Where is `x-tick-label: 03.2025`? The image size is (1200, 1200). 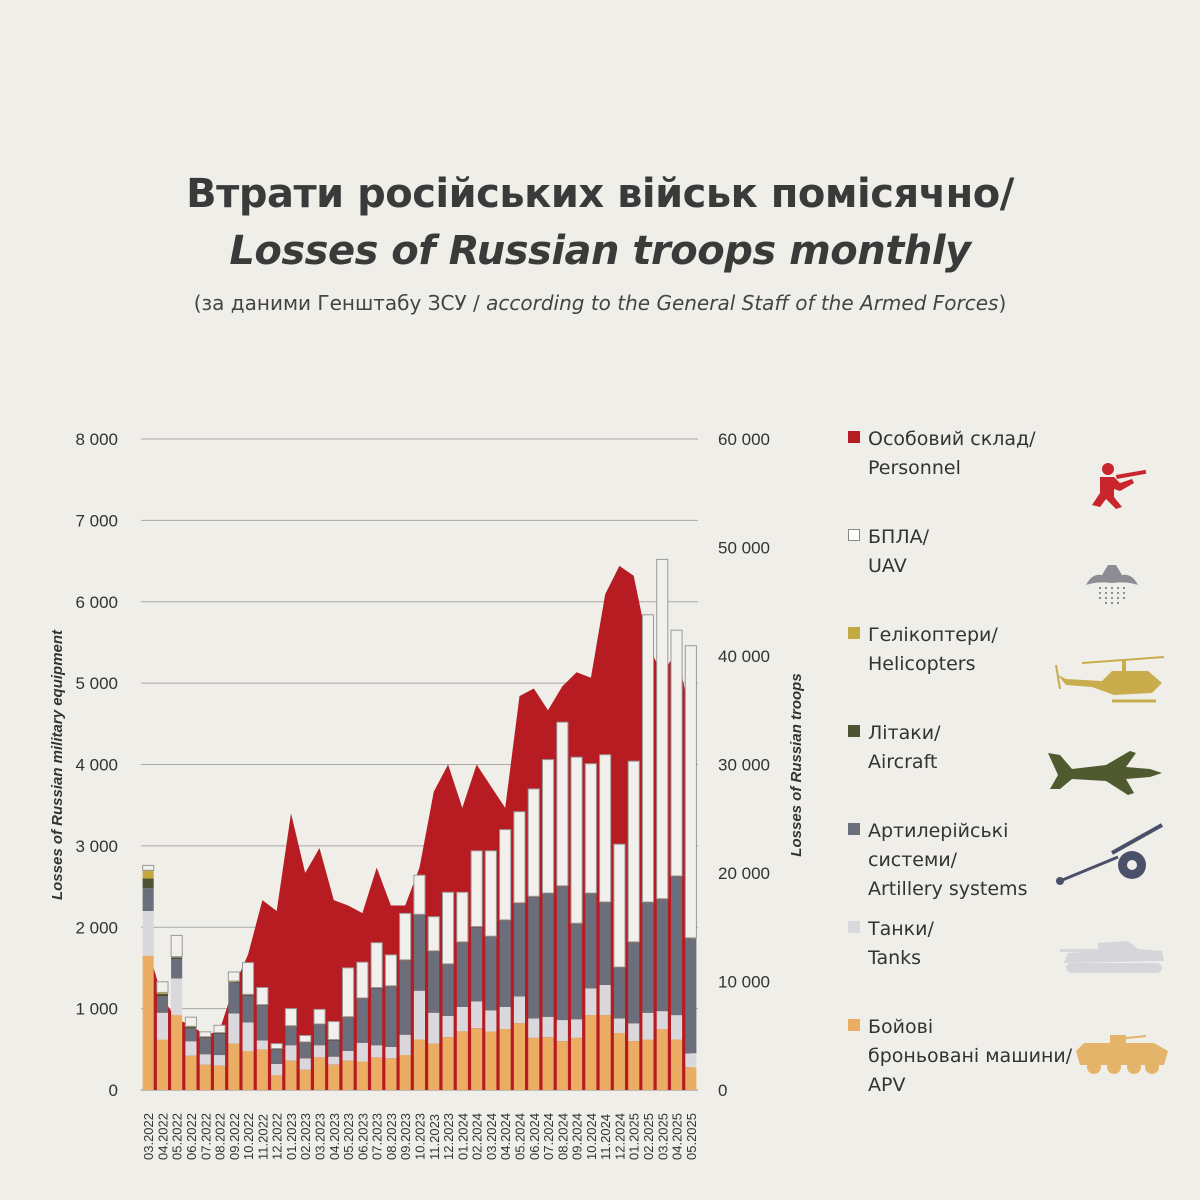 x-tick-label: 03.2025 is located at coordinates (662, 1136).